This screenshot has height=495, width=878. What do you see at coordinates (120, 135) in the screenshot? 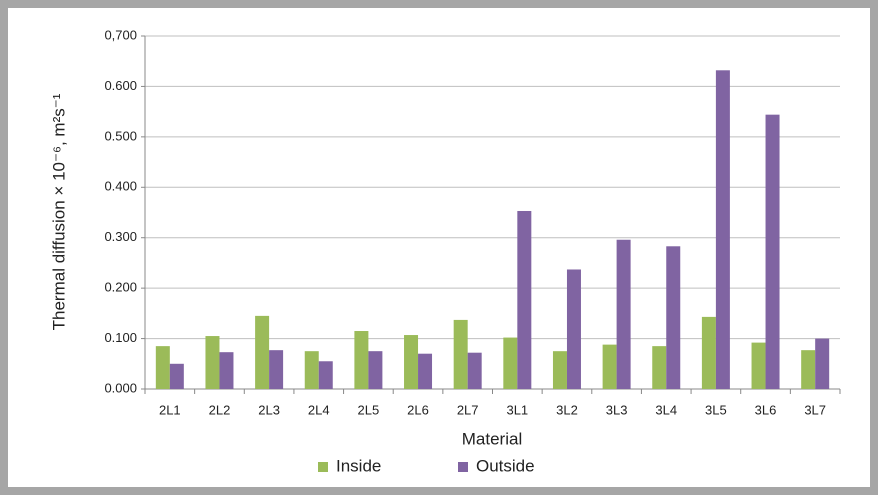
I see `y-tick-label: 0.500` at bounding box center [120, 135].